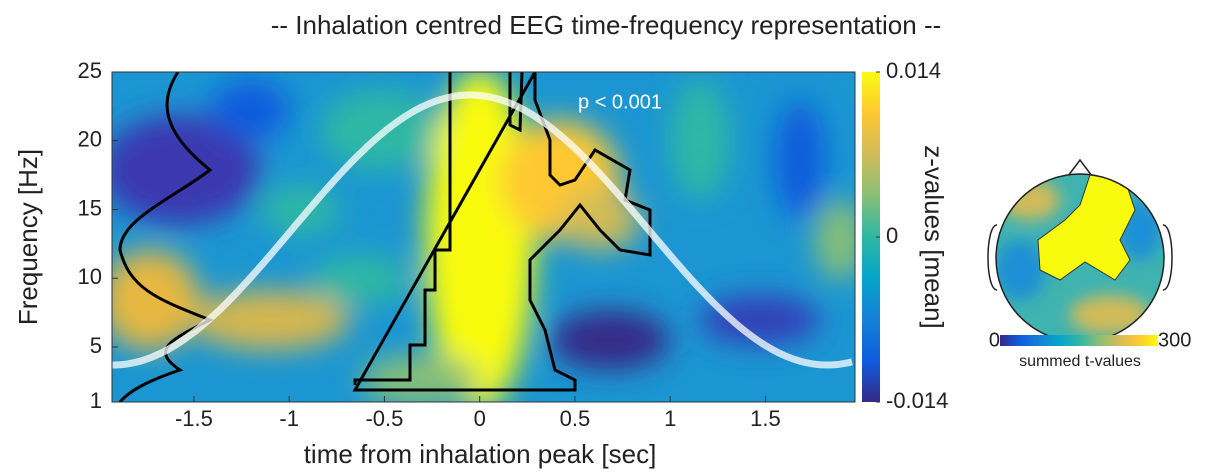  What do you see at coordinates (1080, 361) in the screenshot?
I see `topomap-label: summed t-values` at bounding box center [1080, 361].